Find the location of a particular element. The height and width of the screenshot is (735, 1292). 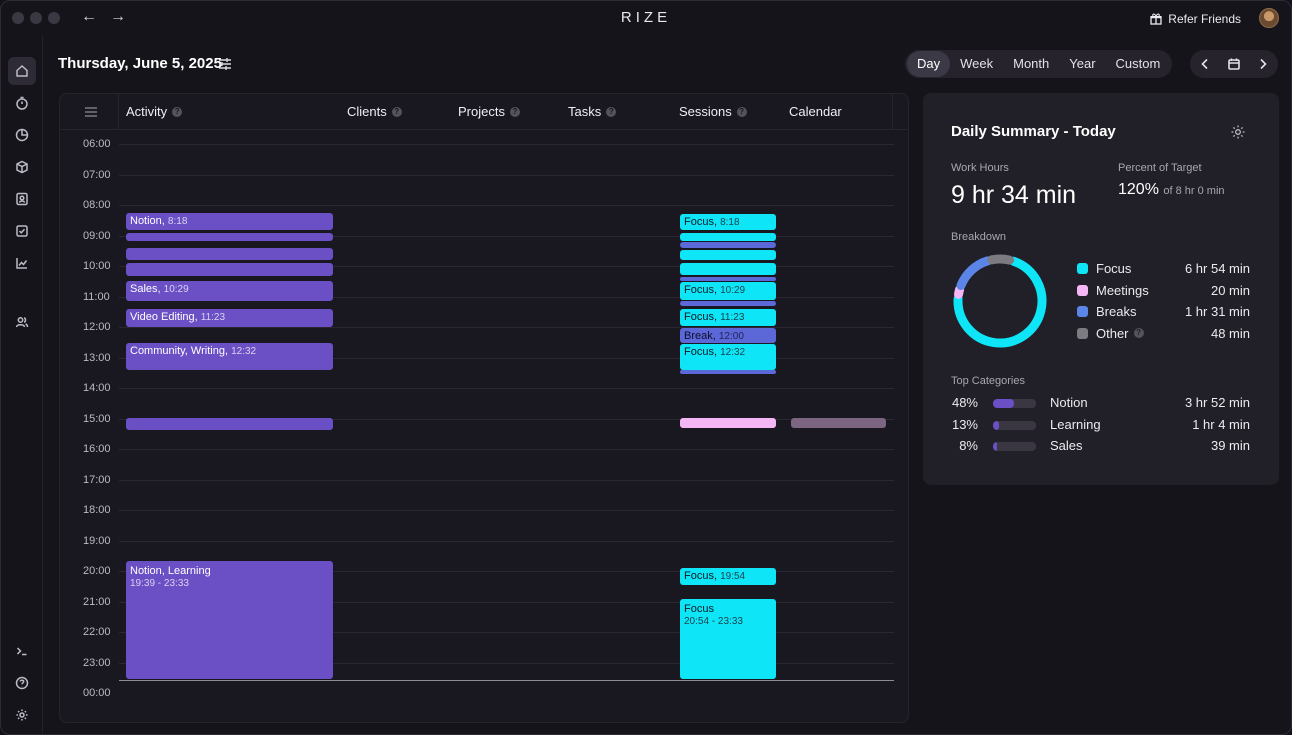

category-value: 39 min is located at coordinates (1230, 445).